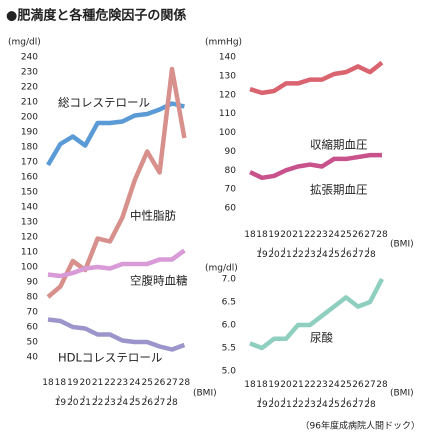 Image resolution: width=430 pixels, height=440 pixels. Describe the element at coordinates (360, 426) in the screenshot. I see `note: （96年度成病院人間ドック）` at that location.